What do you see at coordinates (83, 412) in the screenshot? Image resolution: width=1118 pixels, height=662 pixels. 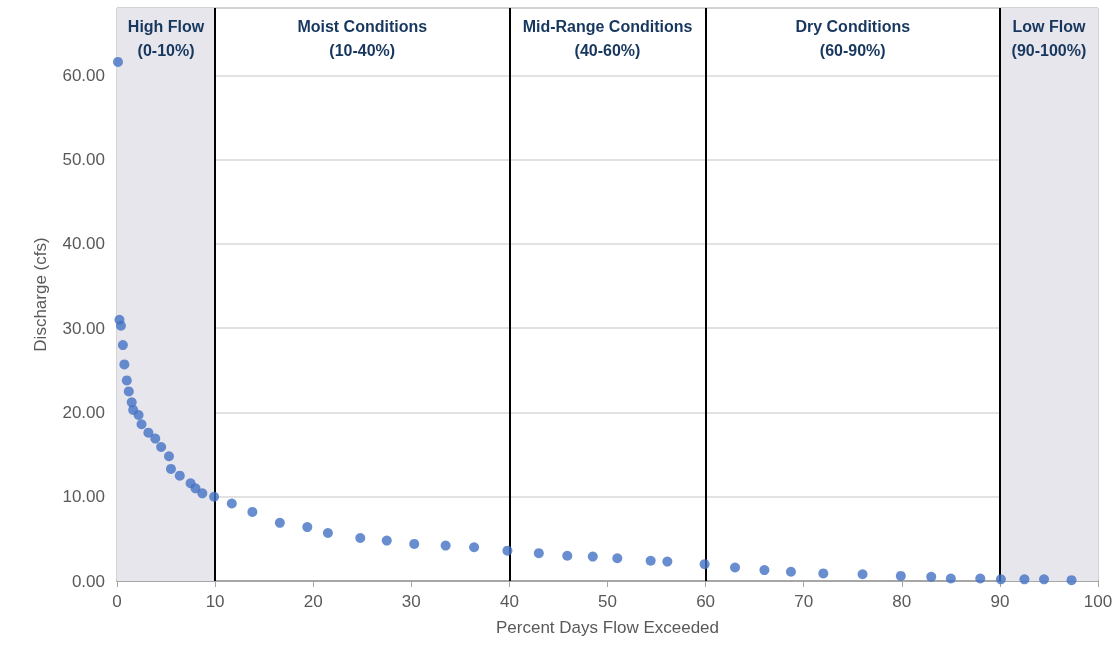 I see `y-tick-label: 20.00` at bounding box center [83, 412].